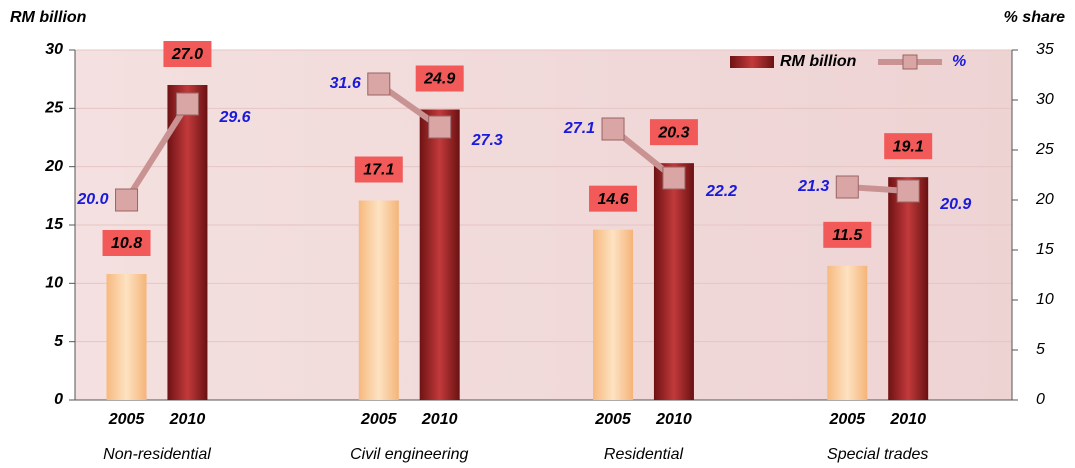 The image size is (1075, 468). What do you see at coordinates (818, 61) in the screenshot?
I see `legend-label: RM billion` at bounding box center [818, 61].